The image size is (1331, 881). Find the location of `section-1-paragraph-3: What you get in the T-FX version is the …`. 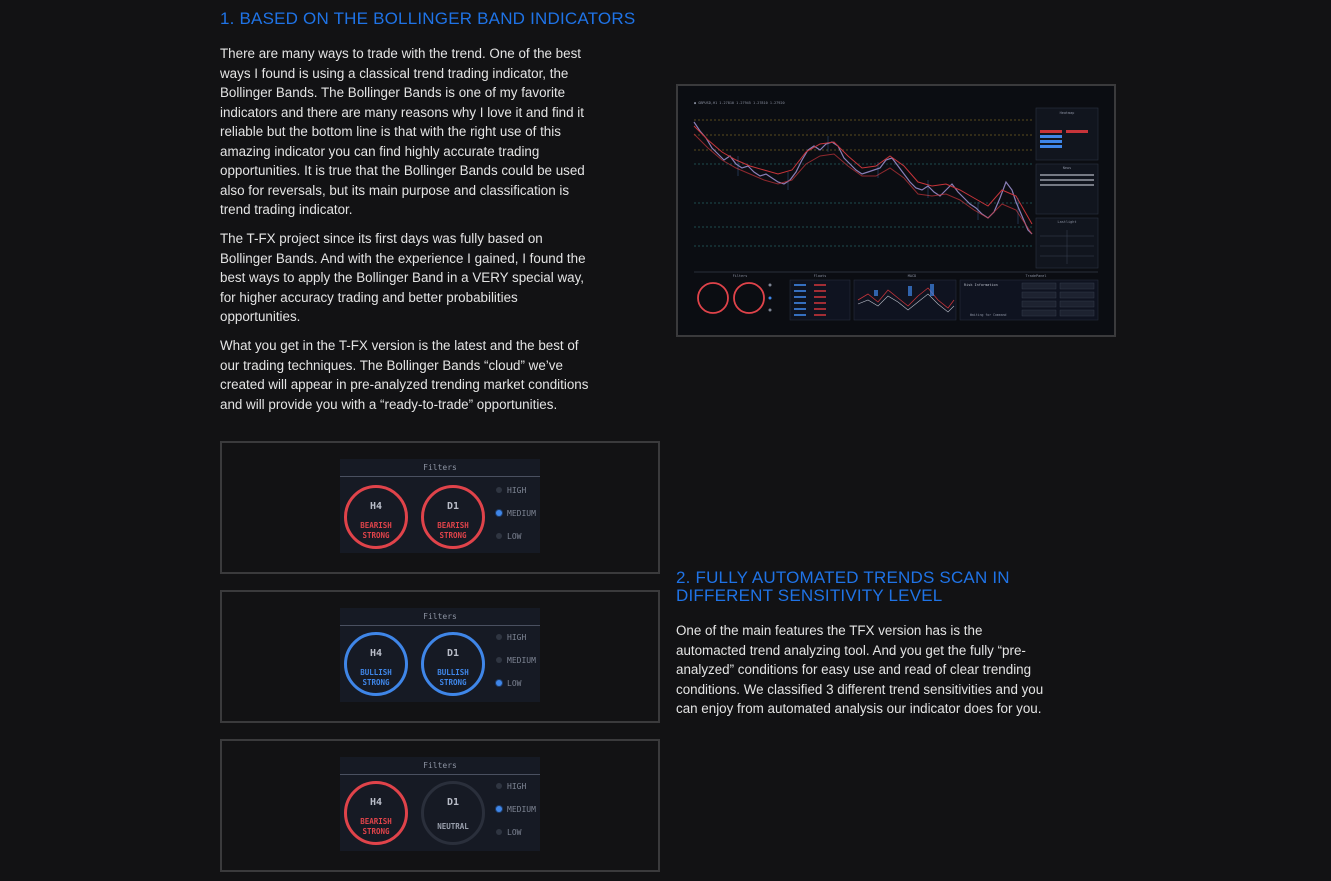

section-1-paragraph-3: What you get in the T-FX version is the … is located at coordinates (404, 375).